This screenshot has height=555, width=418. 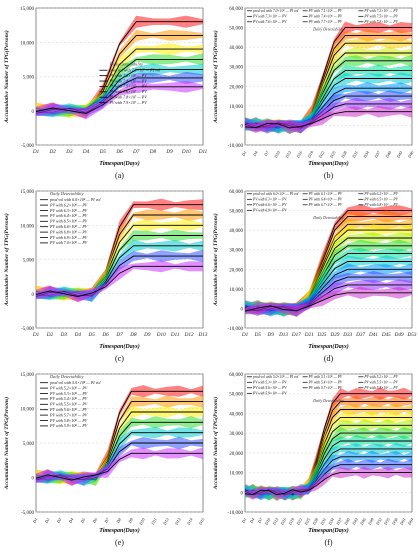 What do you see at coordinates (269, 17) in the screenshot?
I see `legend-label: PV with 7.3×10⁶ — PV` at bounding box center [269, 17].